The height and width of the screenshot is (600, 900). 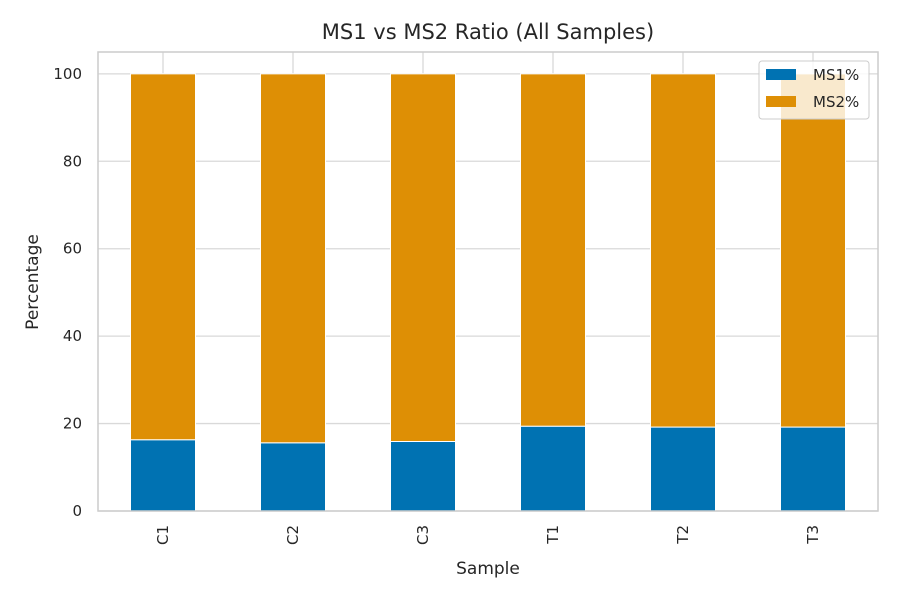 What do you see at coordinates (72, 161) in the screenshot?
I see `y-tick-label: 80` at bounding box center [72, 161].